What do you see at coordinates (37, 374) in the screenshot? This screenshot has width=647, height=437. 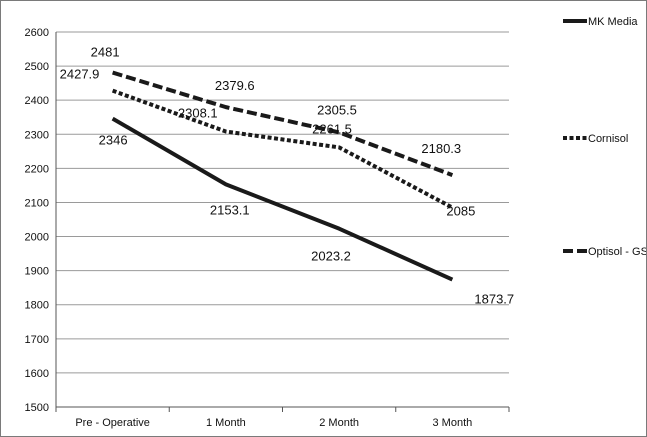 I see `y-tick-label: 1600` at bounding box center [37, 374].